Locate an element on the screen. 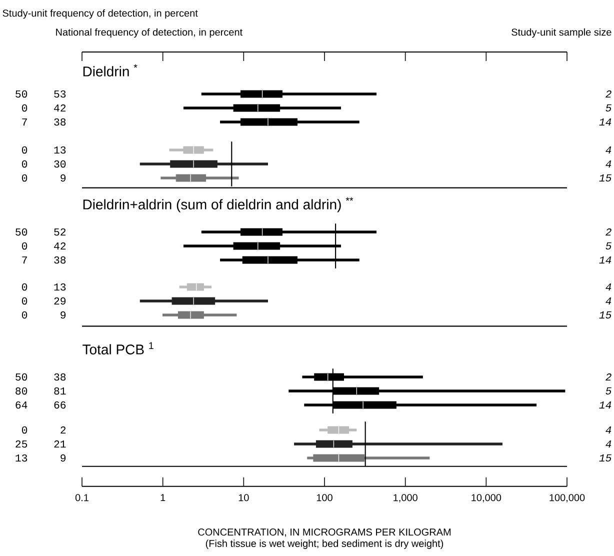 This screenshot has height=556, width=614. x-tick-label: 10 is located at coordinates (243, 498).